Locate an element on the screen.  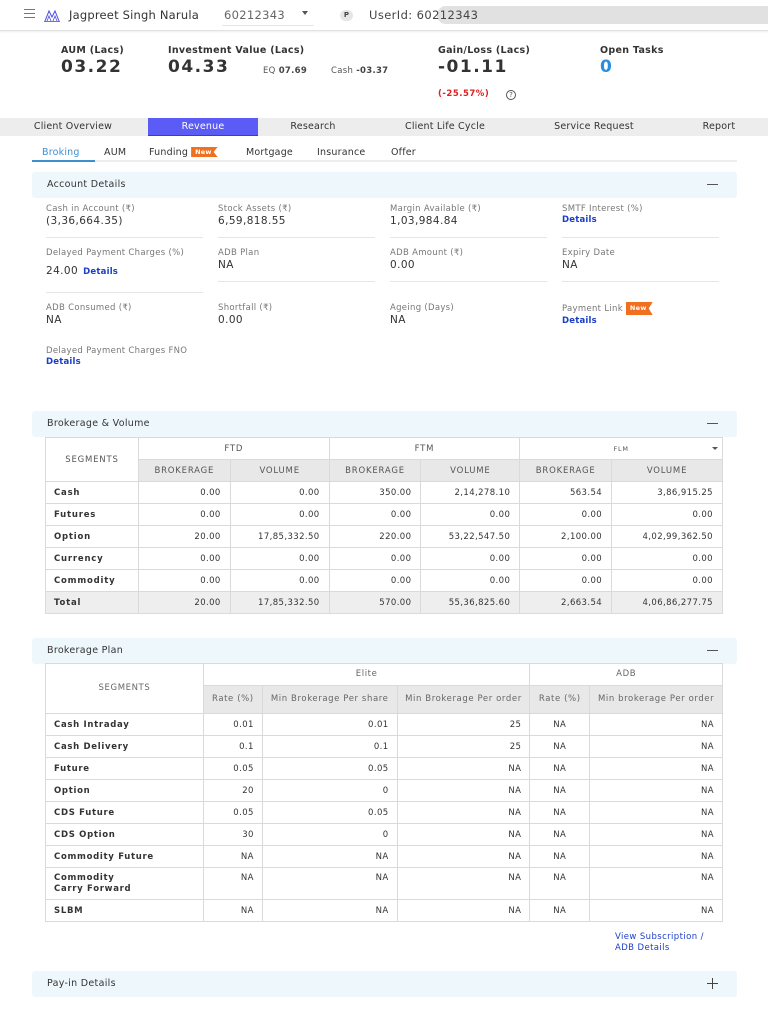
table-row: Commodity 0.00 0.00 0.00 0.00 0.00 0.00 is located at coordinates (384, 580).